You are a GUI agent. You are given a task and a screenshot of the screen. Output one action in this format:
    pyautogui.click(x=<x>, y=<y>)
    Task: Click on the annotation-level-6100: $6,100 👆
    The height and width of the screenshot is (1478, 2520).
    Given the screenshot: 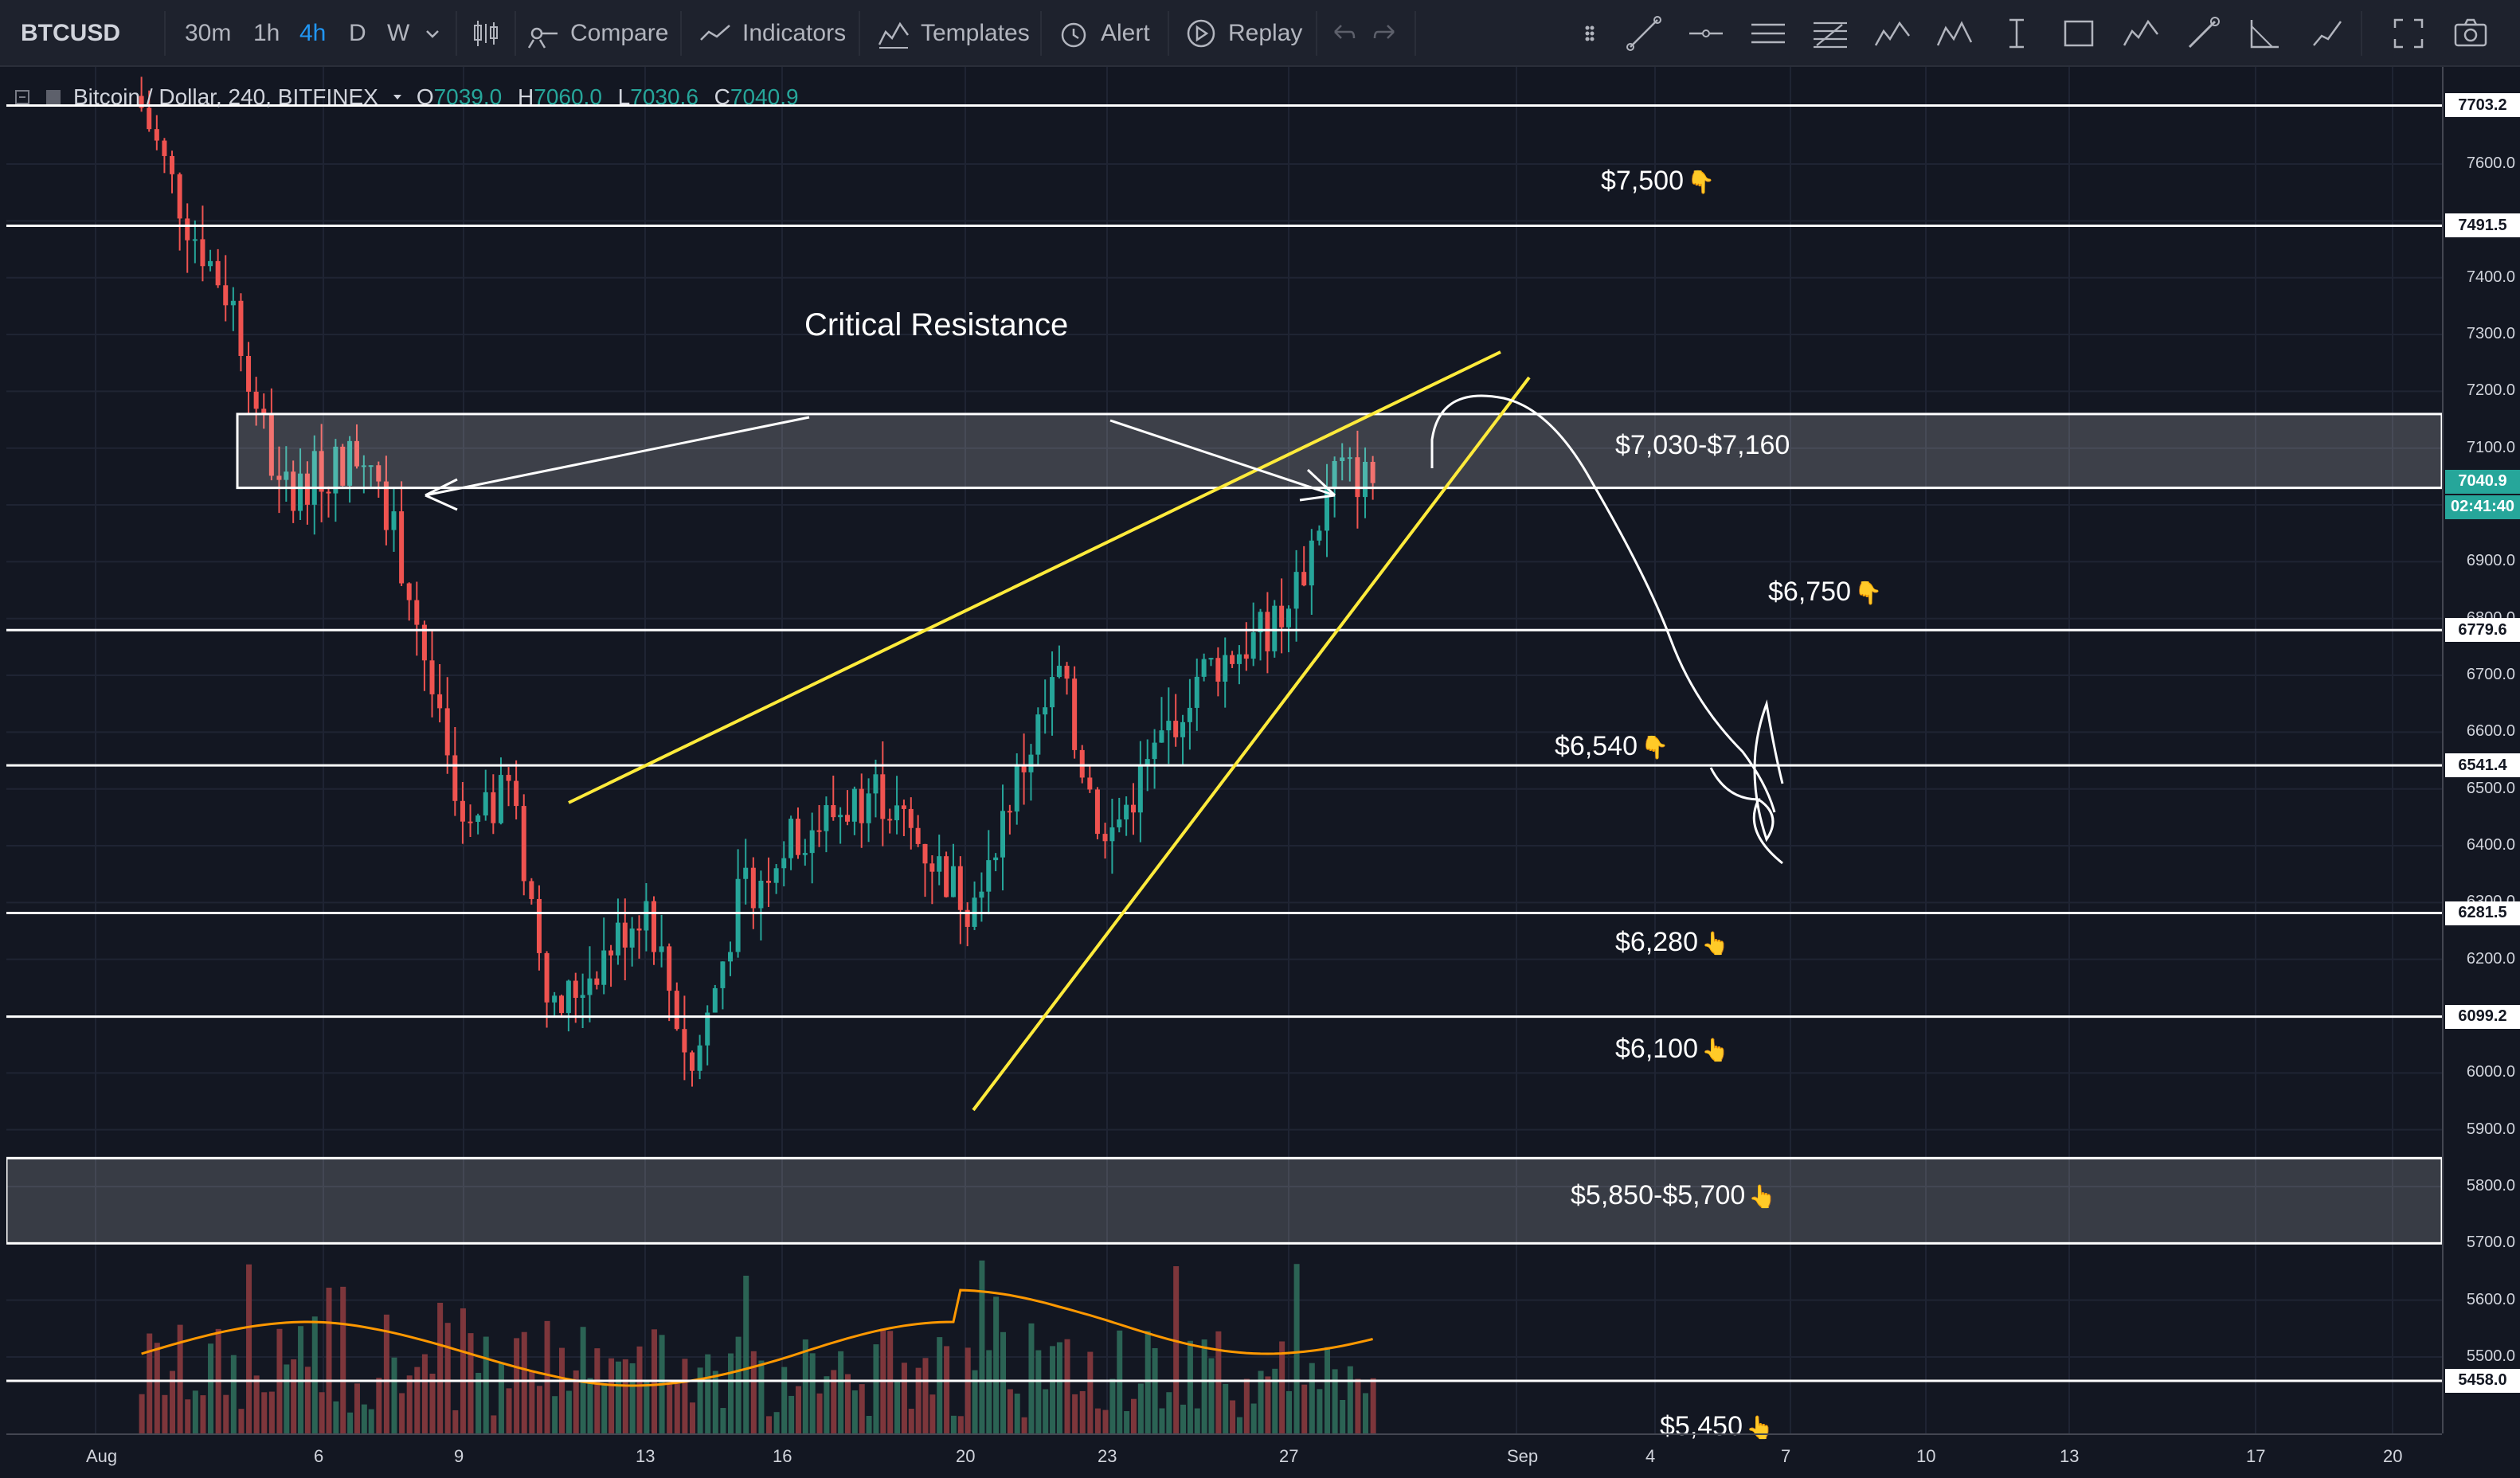 What is the action you would take?
    pyautogui.click(x=1672, y=1049)
    